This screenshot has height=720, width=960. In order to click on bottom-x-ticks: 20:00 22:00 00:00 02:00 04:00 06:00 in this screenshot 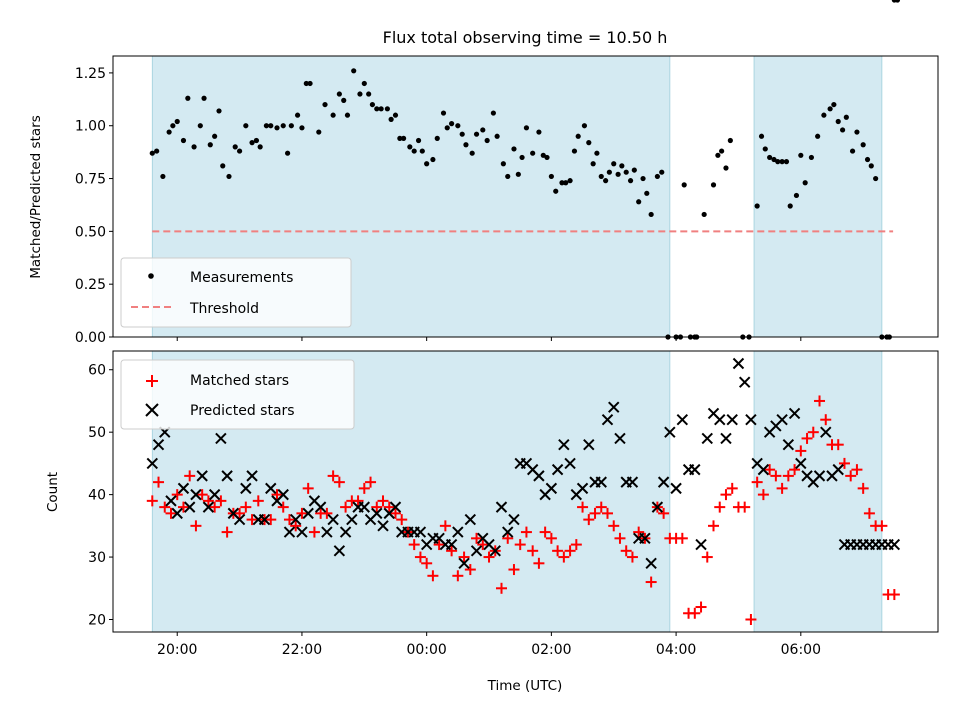, I will do `click(489, 645)`.